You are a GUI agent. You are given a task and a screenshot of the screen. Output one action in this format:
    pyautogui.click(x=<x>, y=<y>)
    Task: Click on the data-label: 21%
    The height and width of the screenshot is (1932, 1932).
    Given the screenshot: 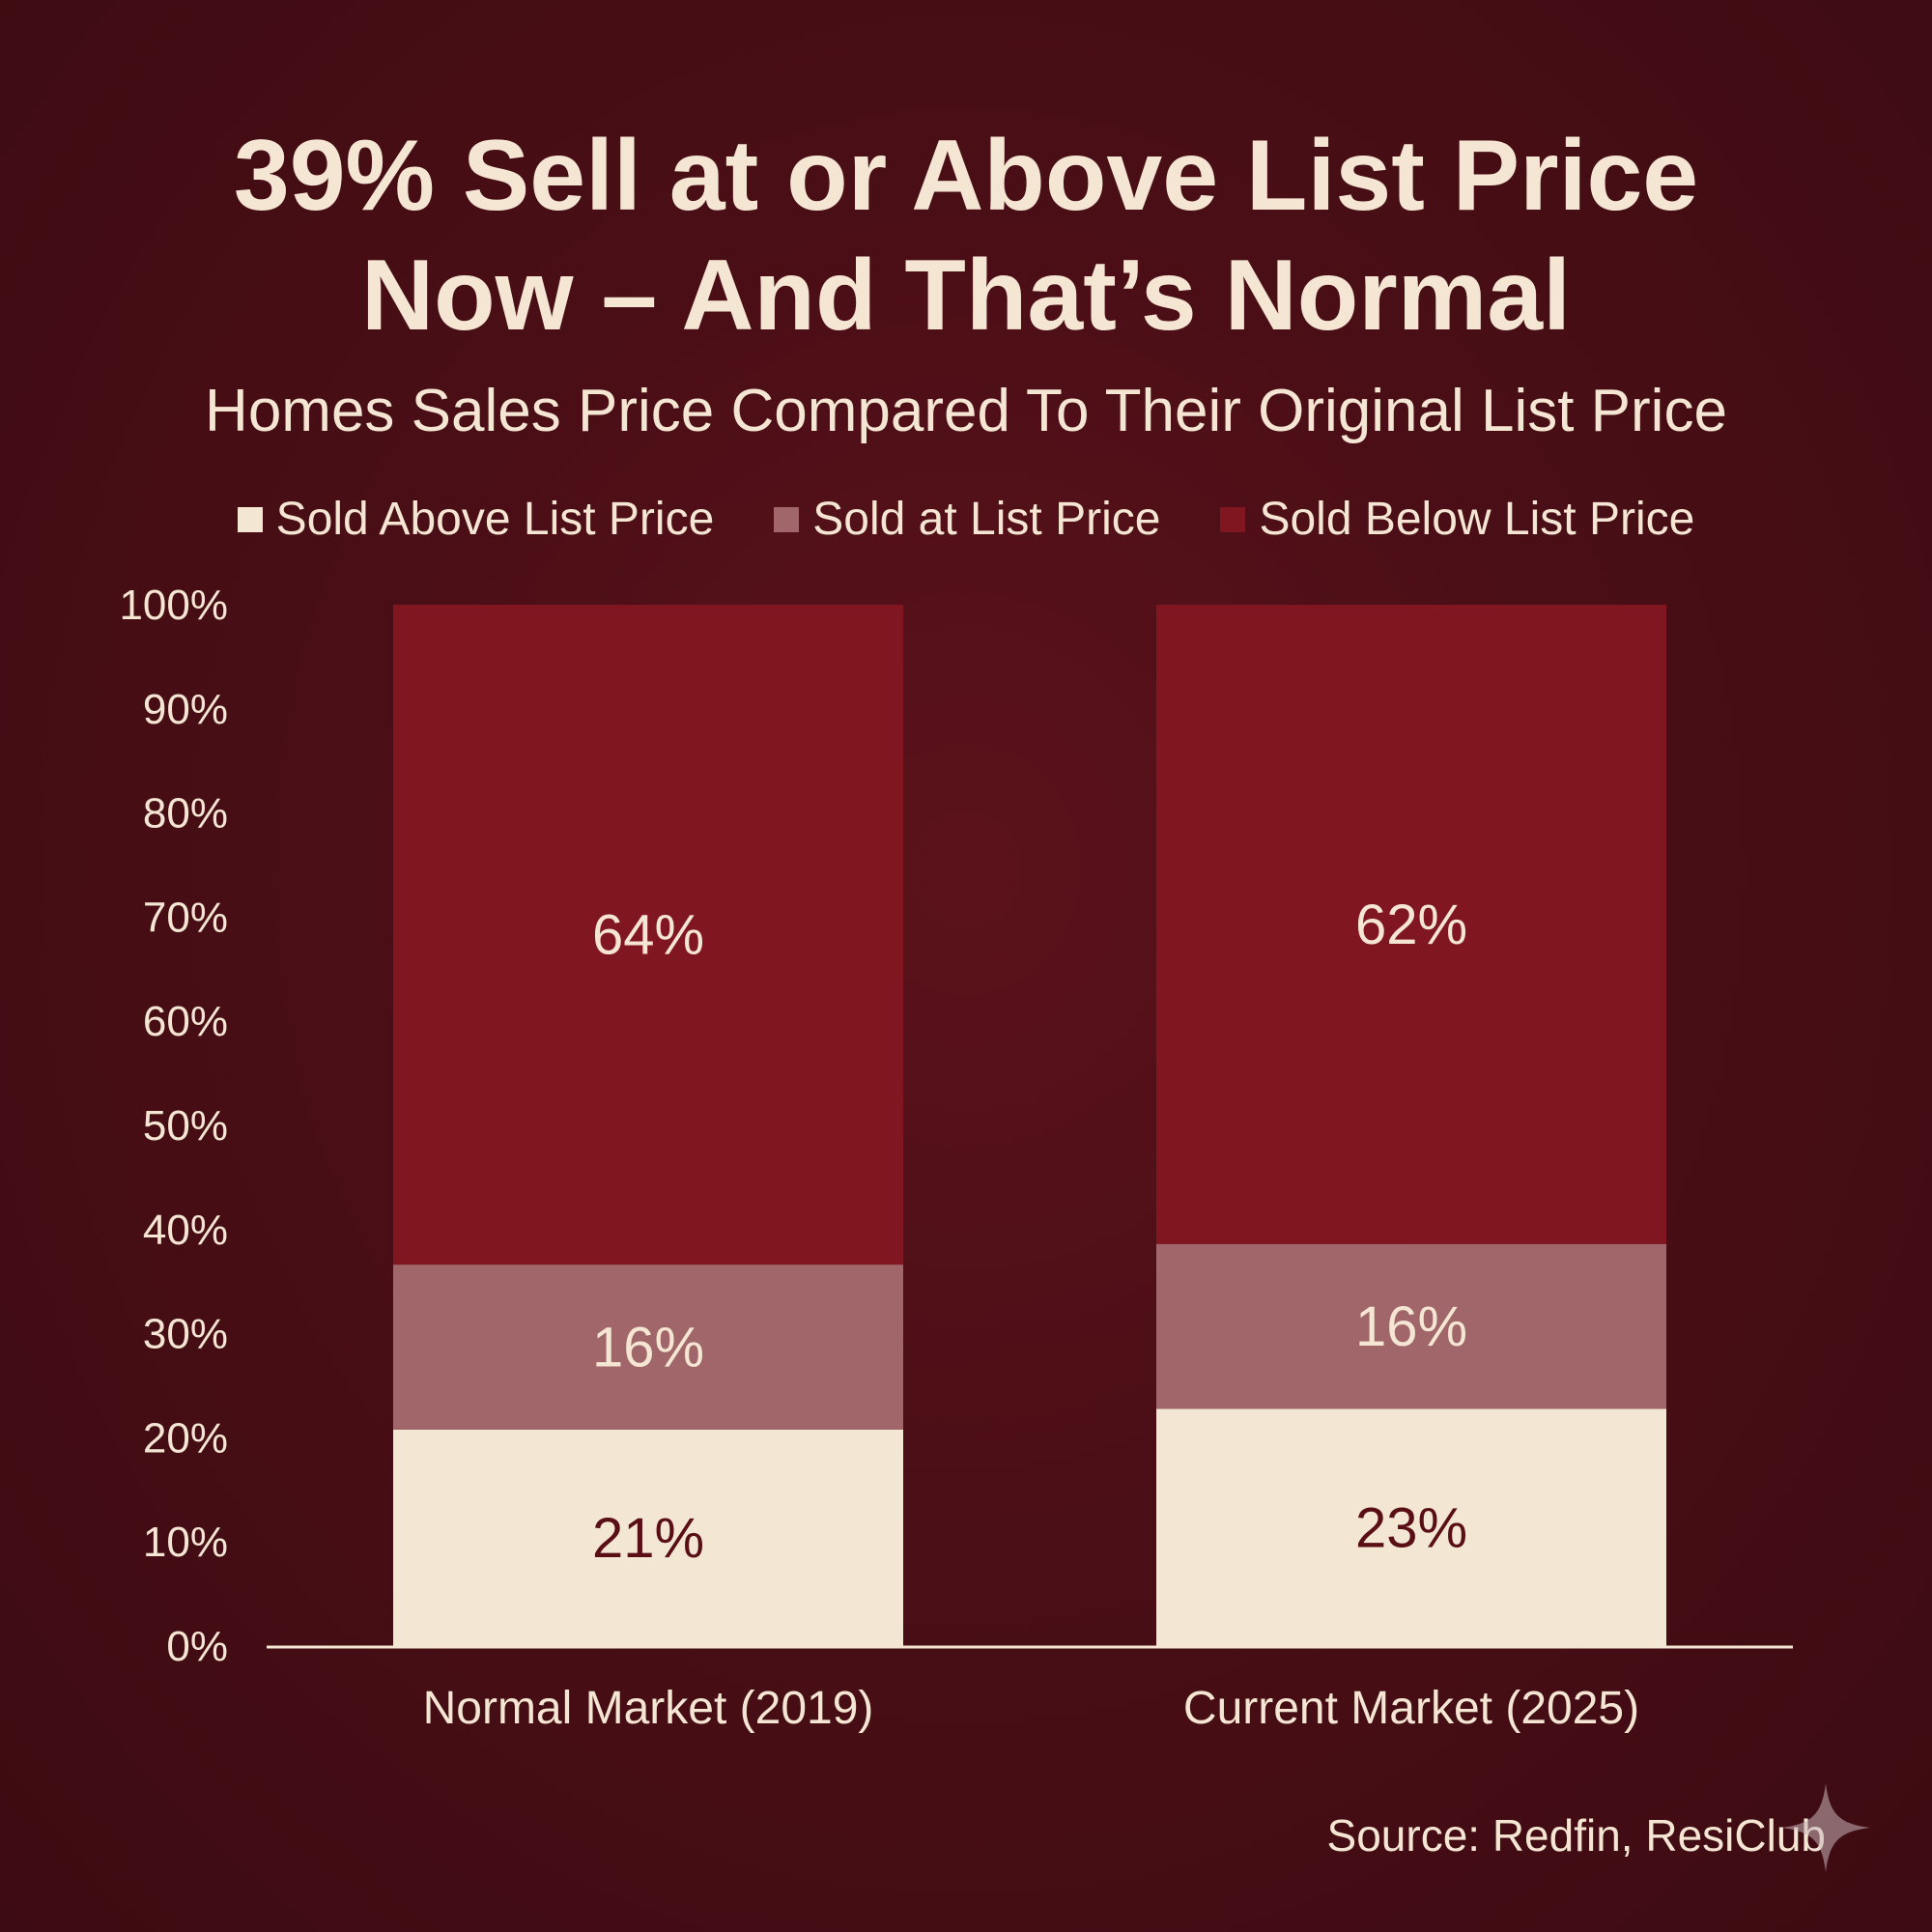 What is the action you would take?
    pyautogui.click(x=648, y=1538)
    